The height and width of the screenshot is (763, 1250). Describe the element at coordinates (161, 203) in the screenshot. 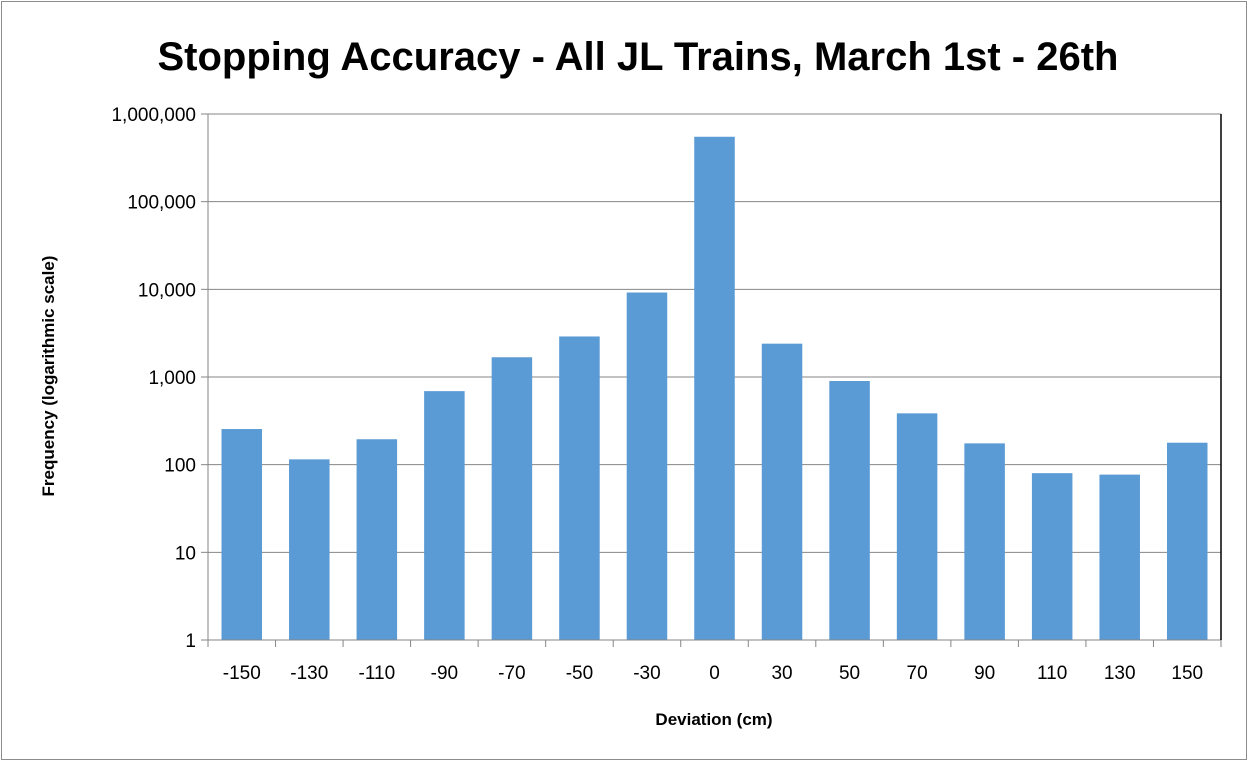

I see `y-tick-label: 100,000` at that location.